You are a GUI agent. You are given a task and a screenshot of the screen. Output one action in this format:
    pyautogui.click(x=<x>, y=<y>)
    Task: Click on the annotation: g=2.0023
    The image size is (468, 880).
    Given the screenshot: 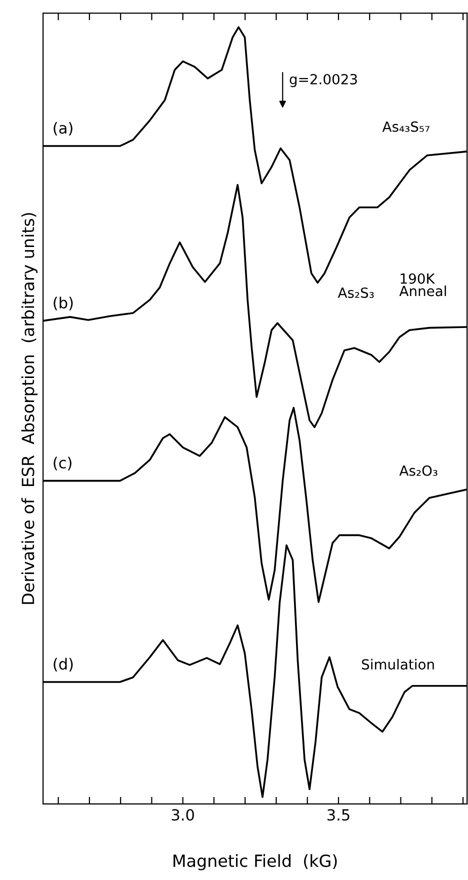 What is the action you would take?
    pyautogui.click(x=323, y=81)
    